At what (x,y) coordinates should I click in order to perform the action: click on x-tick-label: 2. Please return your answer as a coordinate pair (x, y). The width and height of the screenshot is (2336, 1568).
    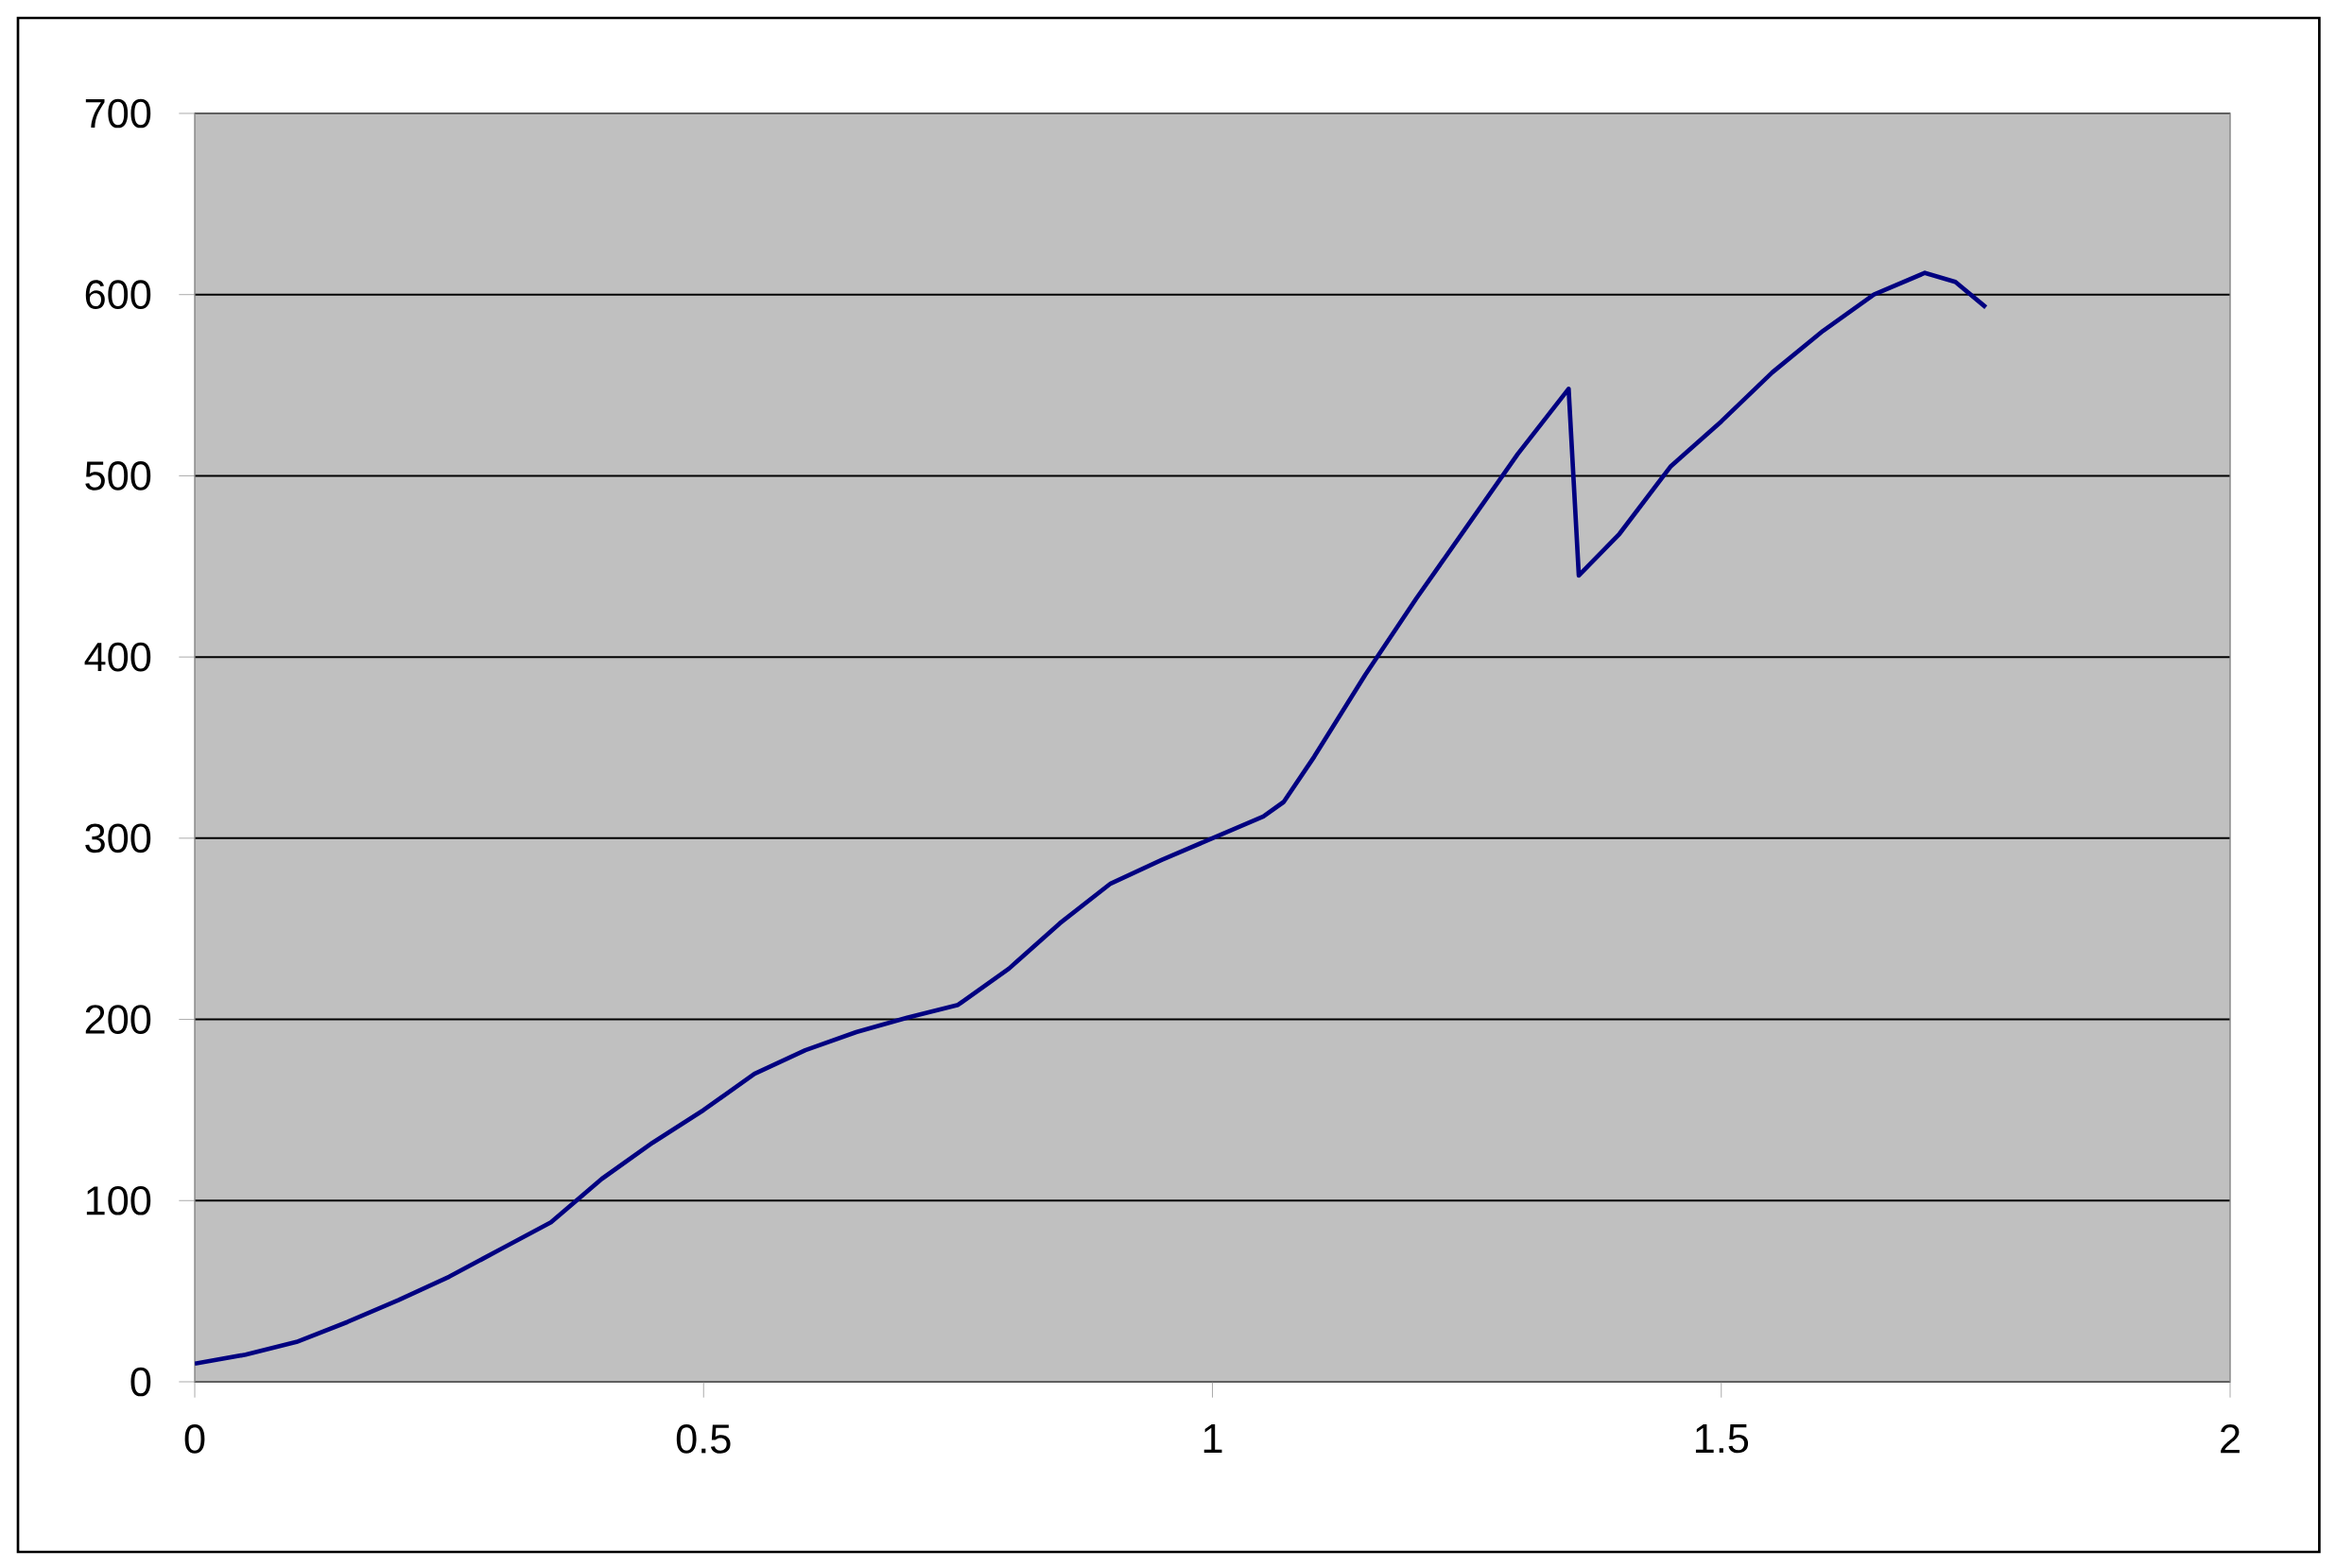
    Looking at the image, I should click on (2230, 1439).